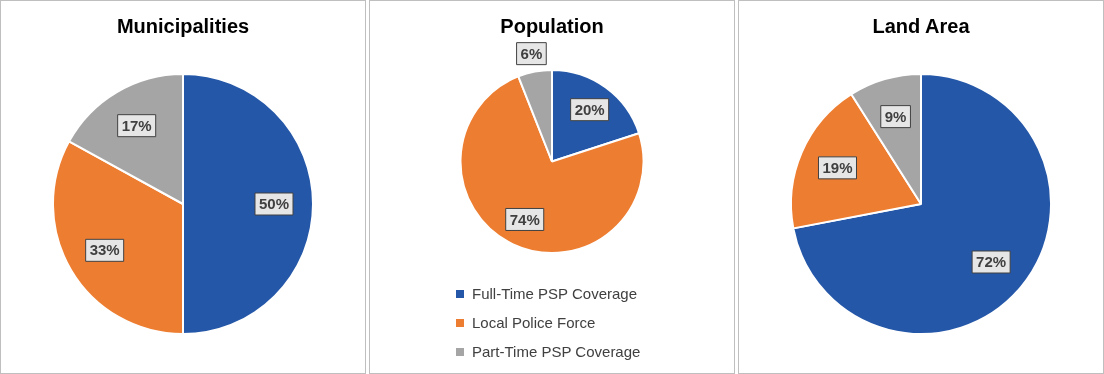  I want to click on chart-title: Population, so click(552, 25).